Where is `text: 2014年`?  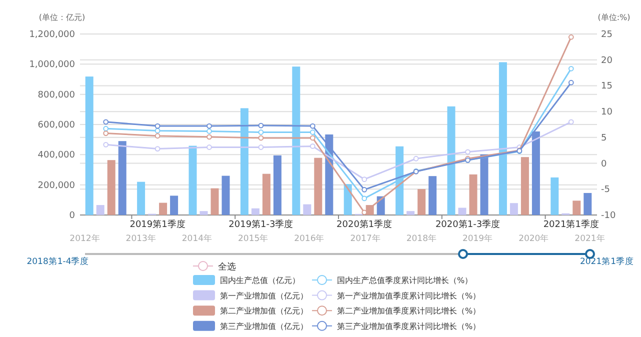 text: 2014年 is located at coordinates (197, 238).